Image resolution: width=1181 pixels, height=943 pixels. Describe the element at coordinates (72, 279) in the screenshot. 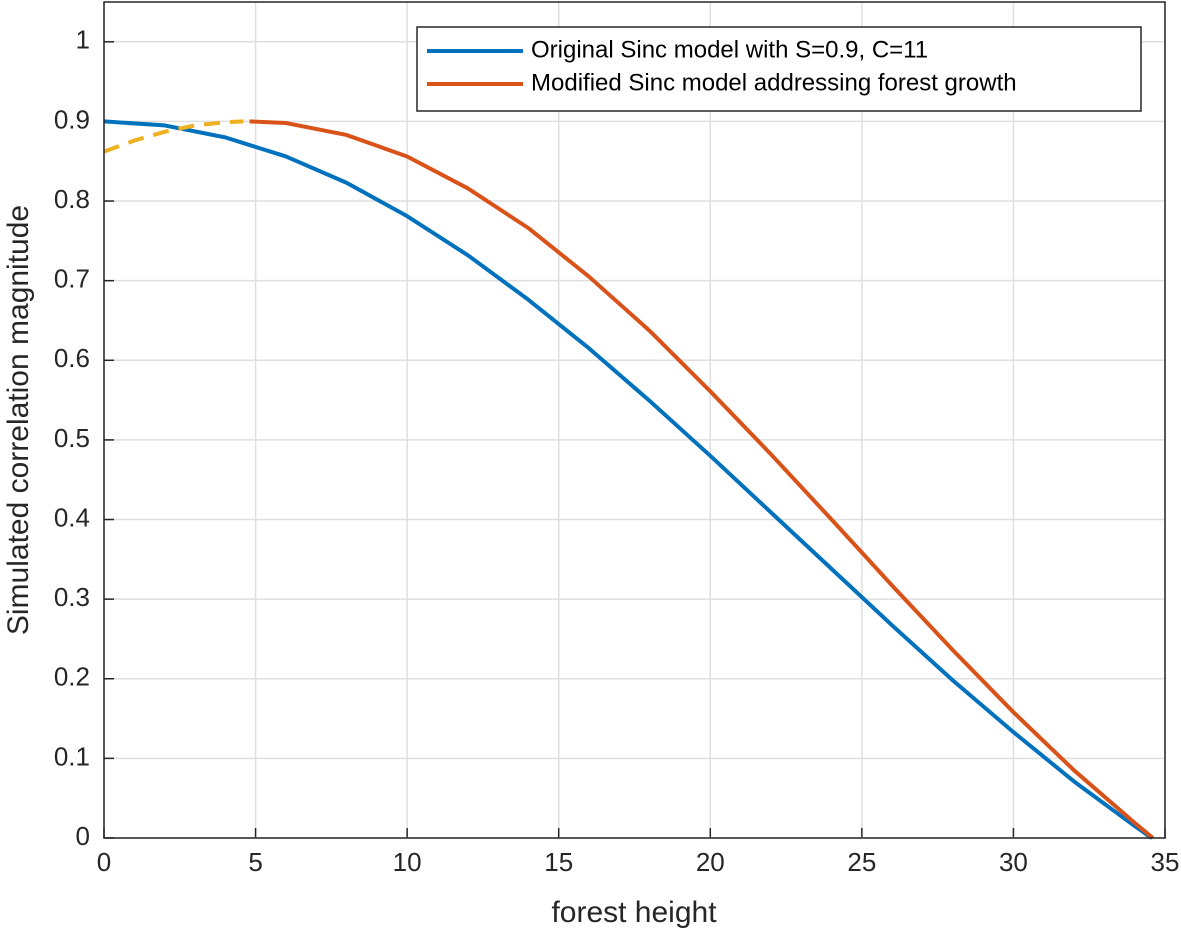

I see `y-tick-label: 0.7` at that location.